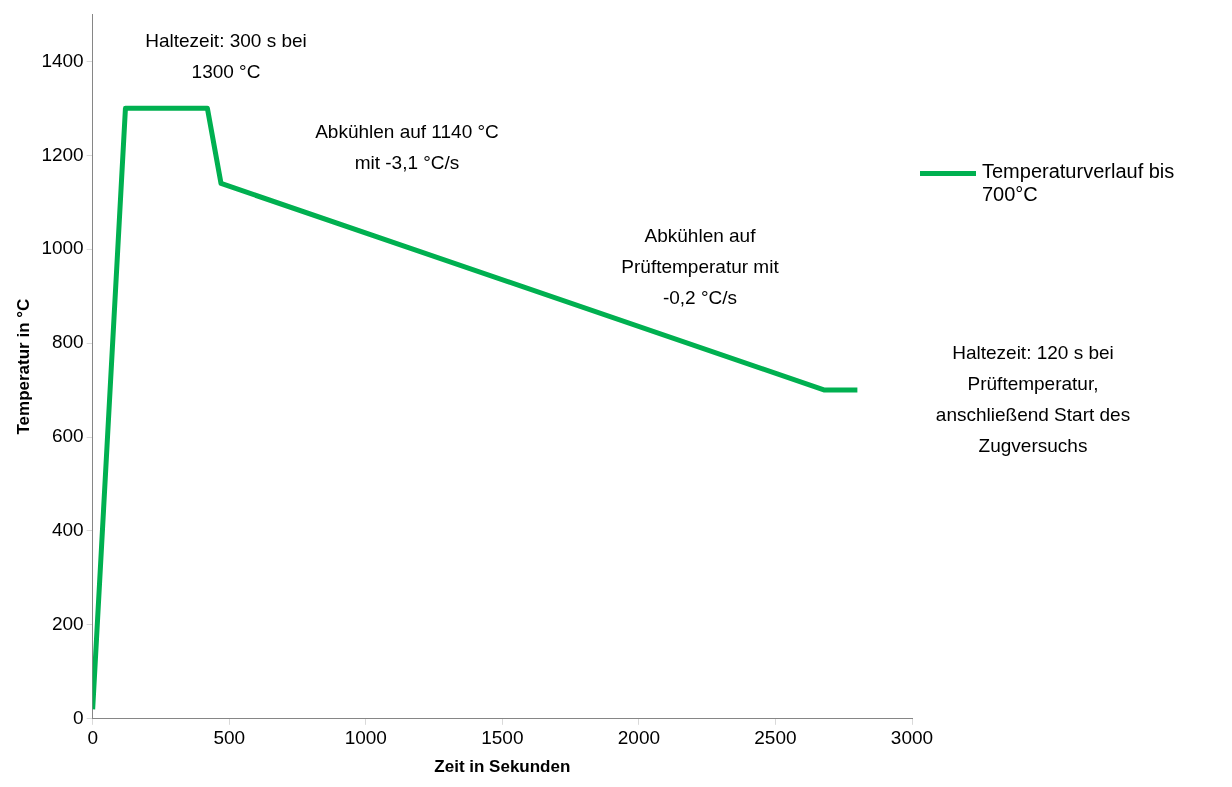  What do you see at coordinates (1079, 183) in the screenshot?
I see `legend-label: Temperaturverlauf bis 700°C` at bounding box center [1079, 183].